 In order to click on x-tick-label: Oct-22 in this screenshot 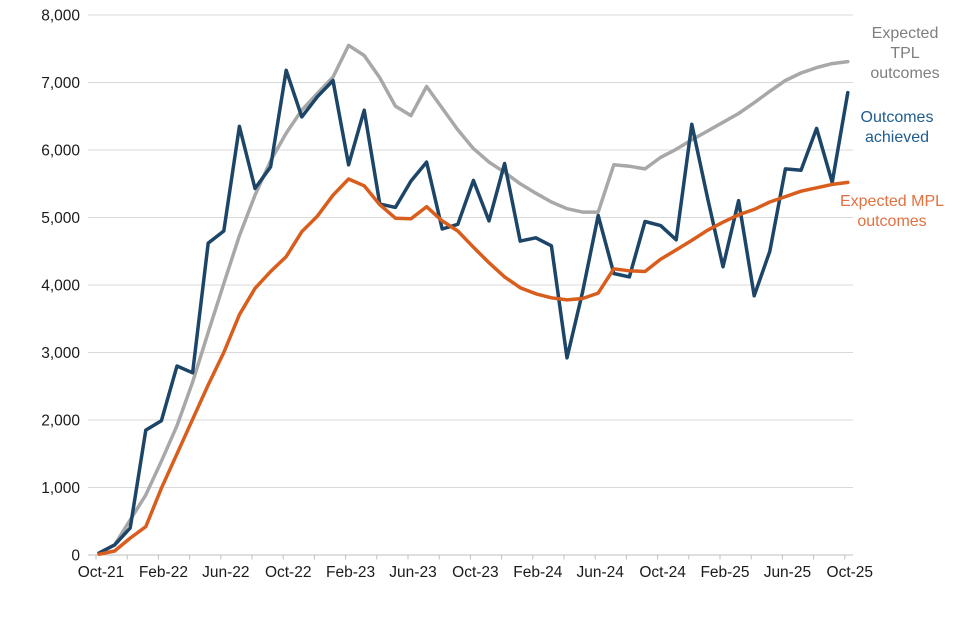, I will do `click(288, 572)`.